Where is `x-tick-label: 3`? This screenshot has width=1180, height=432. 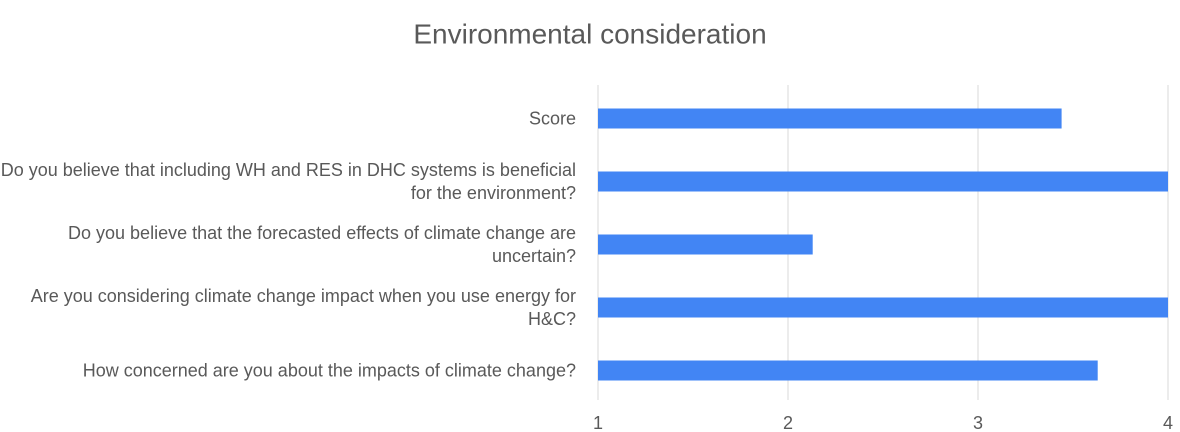 x-tick-label: 3 is located at coordinates (978, 422).